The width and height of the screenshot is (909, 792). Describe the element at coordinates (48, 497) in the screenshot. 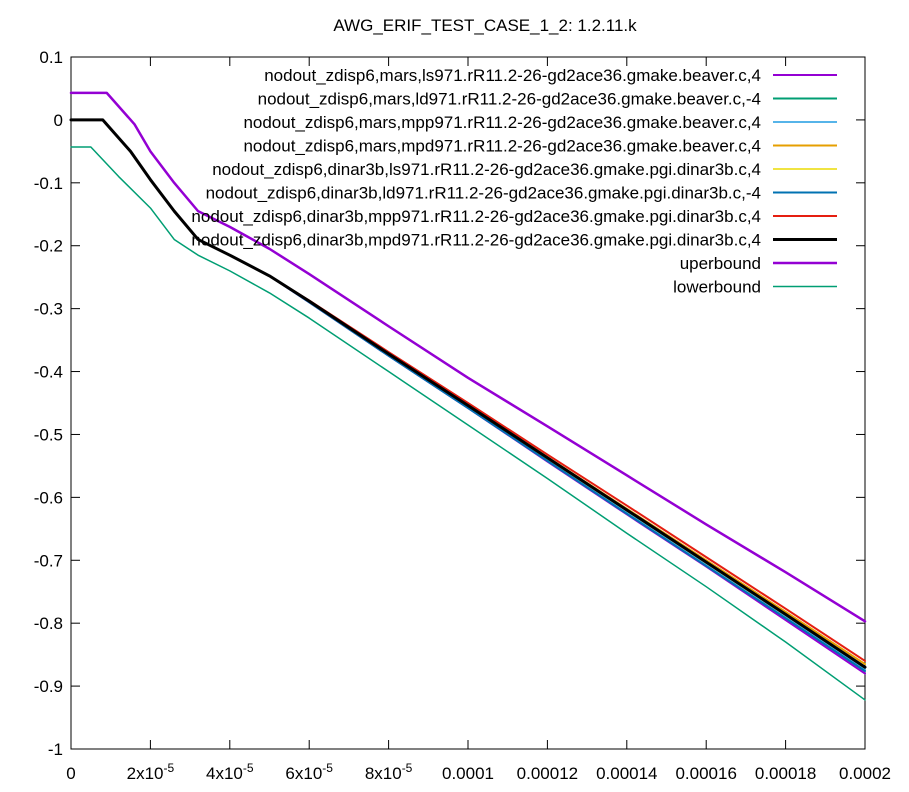

I see `y-tick-label: -0.6` at that location.